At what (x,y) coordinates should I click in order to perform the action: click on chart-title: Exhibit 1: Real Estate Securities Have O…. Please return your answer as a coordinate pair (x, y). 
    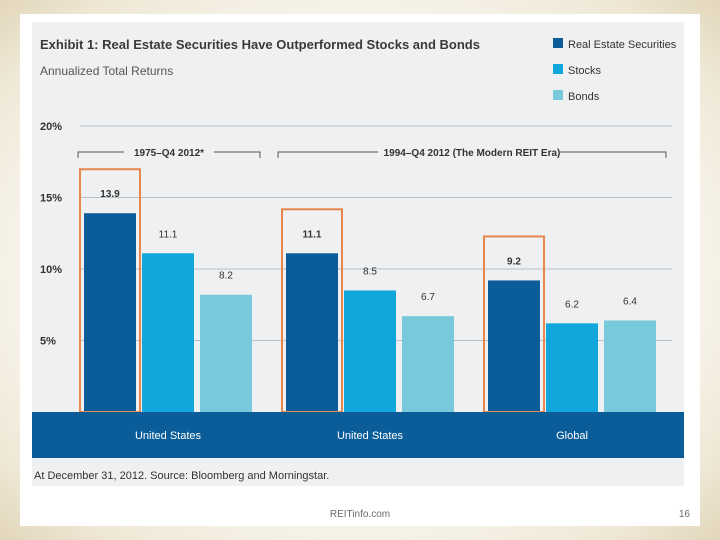
    Looking at the image, I should click on (260, 44).